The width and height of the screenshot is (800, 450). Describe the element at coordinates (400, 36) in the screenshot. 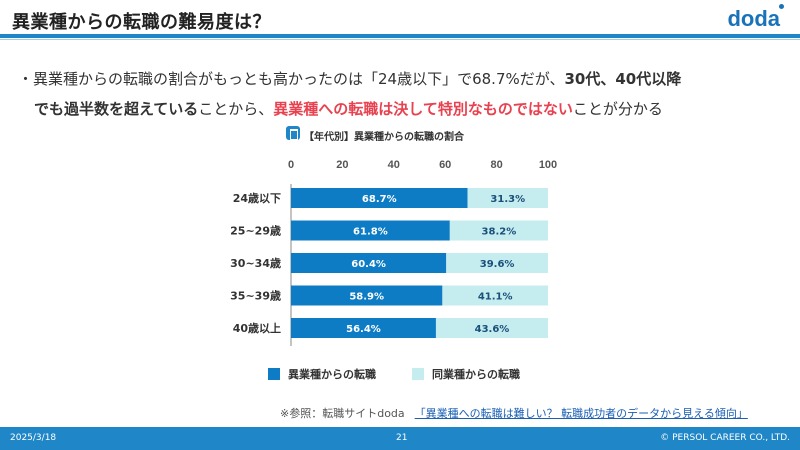

I see `header-rule` at that location.